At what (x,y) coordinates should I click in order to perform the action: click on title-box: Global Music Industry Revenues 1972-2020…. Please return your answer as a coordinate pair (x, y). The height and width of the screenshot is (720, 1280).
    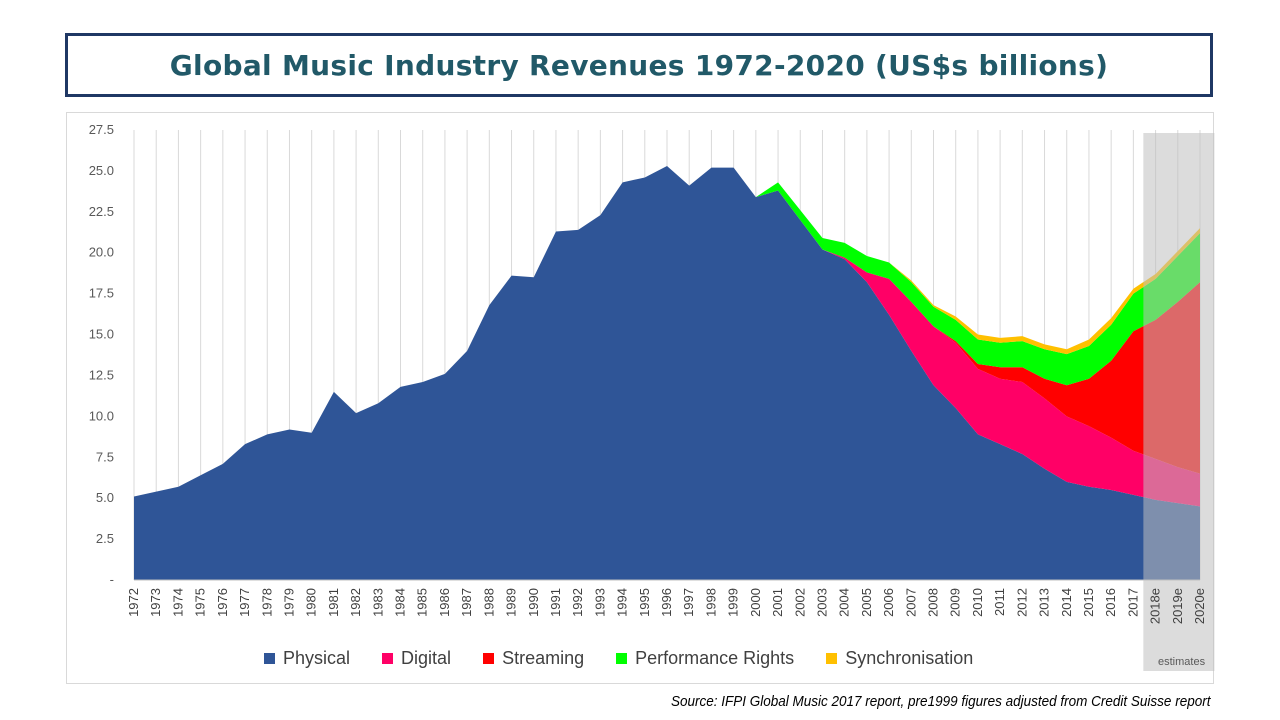
    Looking at the image, I should click on (639, 65).